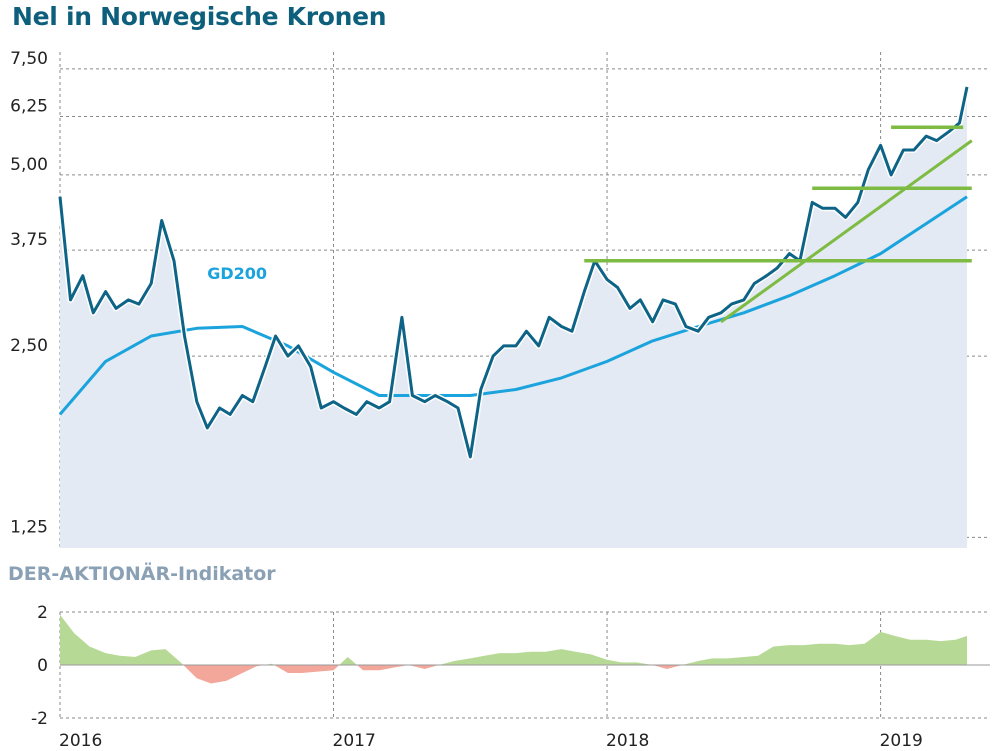  What do you see at coordinates (627, 741) in the screenshot?
I see `x-tick-label-2018: 2018` at bounding box center [627, 741].